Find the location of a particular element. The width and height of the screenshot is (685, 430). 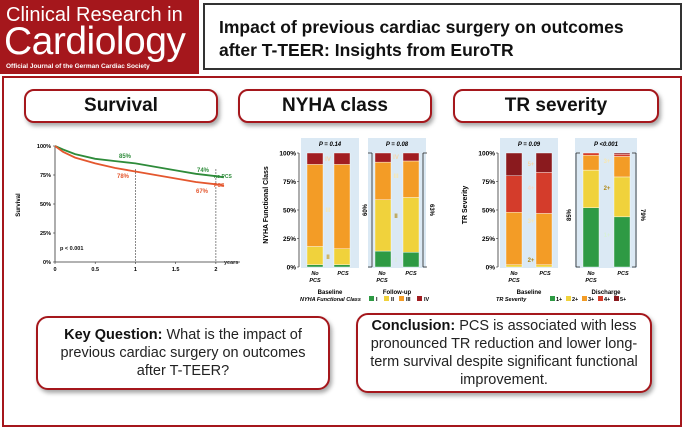

nyha-bars is located at coordinates (363, 210).